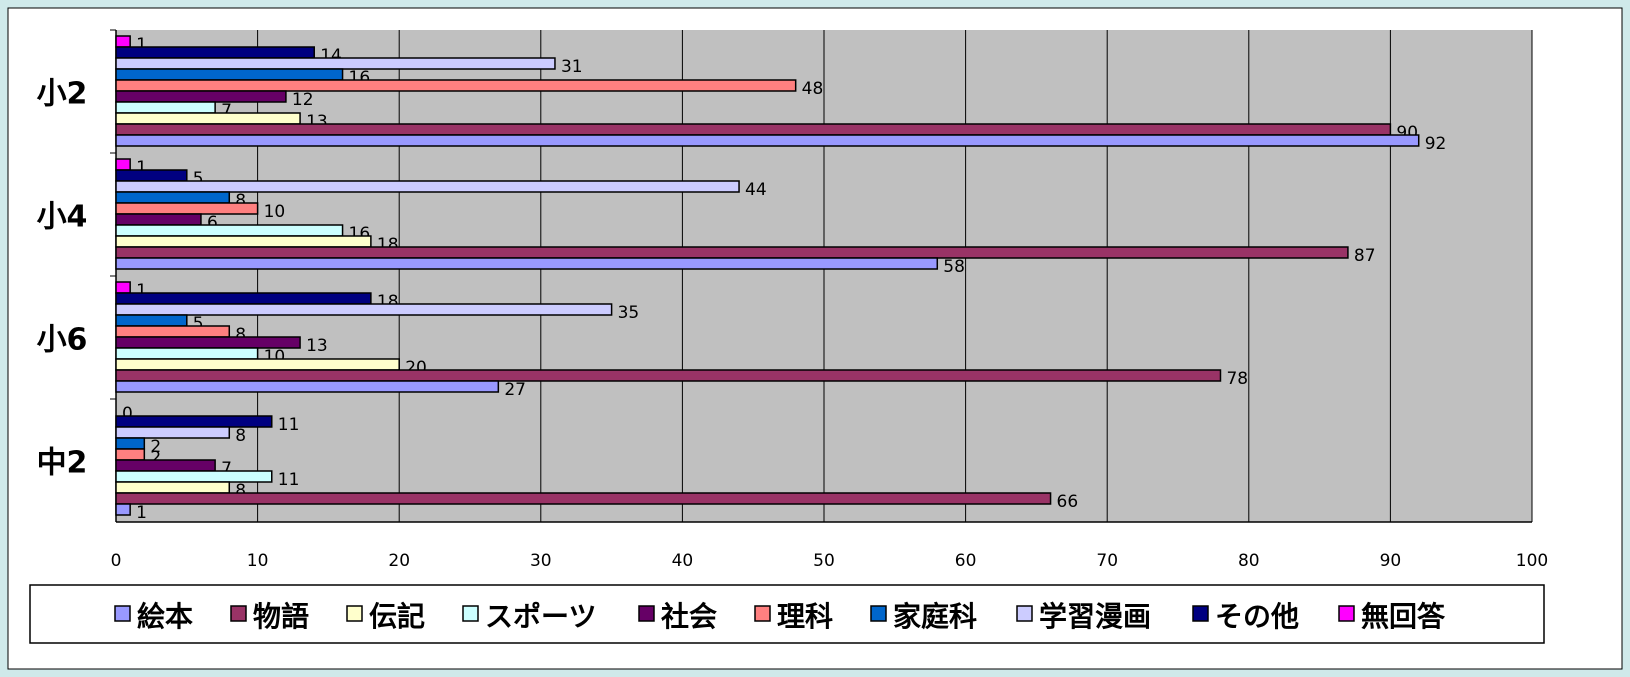 Image resolution: width=1630 pixels, height=677 pixels. I want to click on data-label: 35, so click(629, 313).